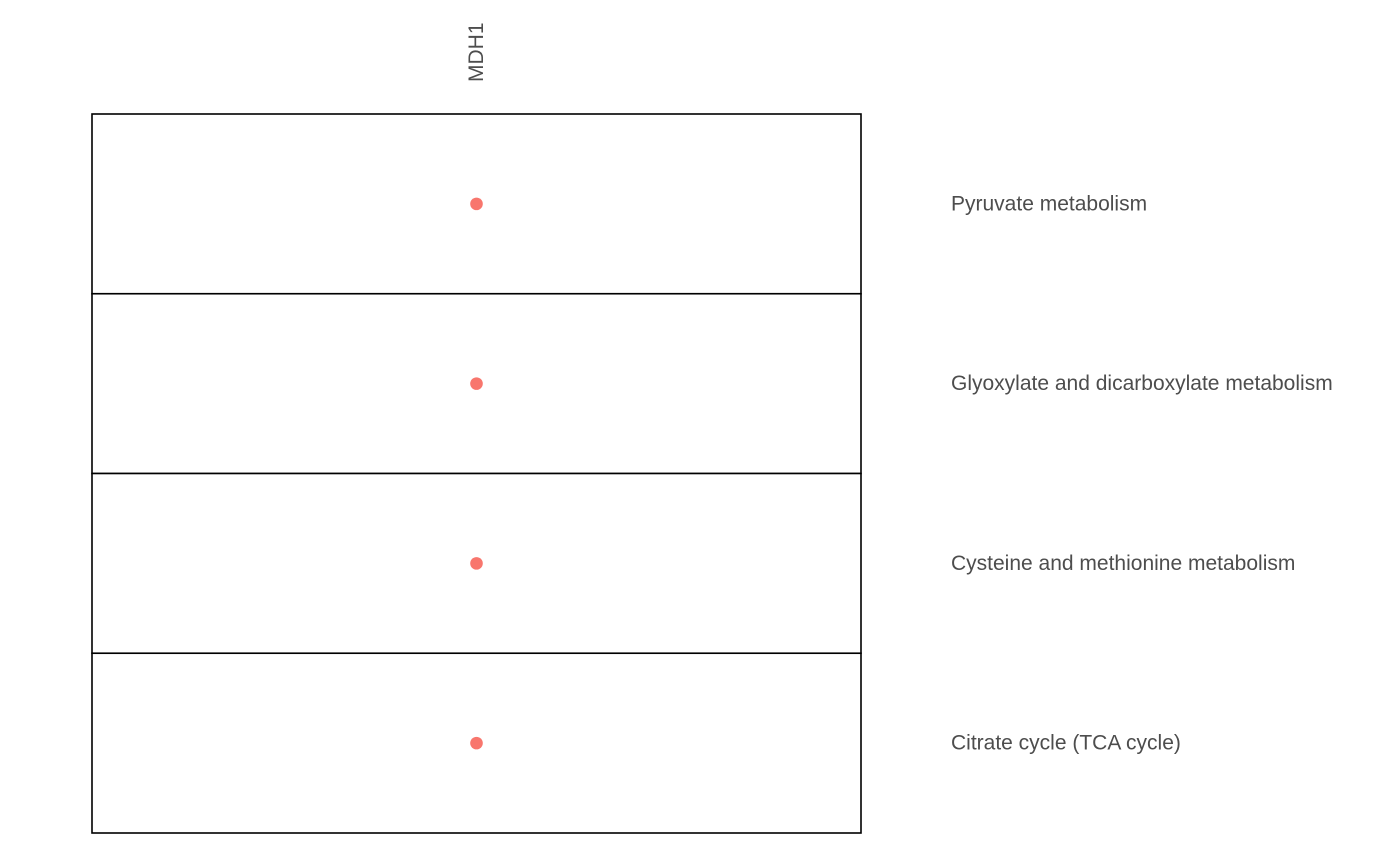  Describe the element at coordinates (1049, 203) in the screenshot. I see `y-tick-label: Pyruvate metabolism` at that location.